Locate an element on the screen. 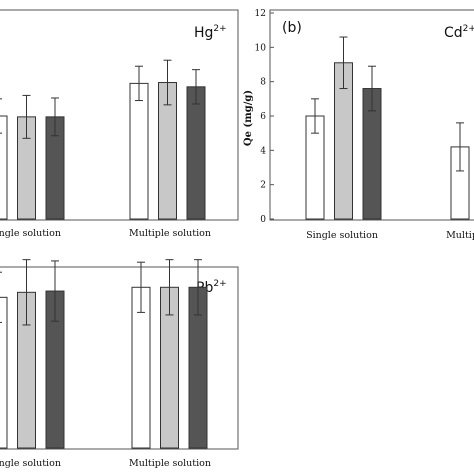  panel-cd-category-labels: Single solution Multip is located at coordinates (390, 235).